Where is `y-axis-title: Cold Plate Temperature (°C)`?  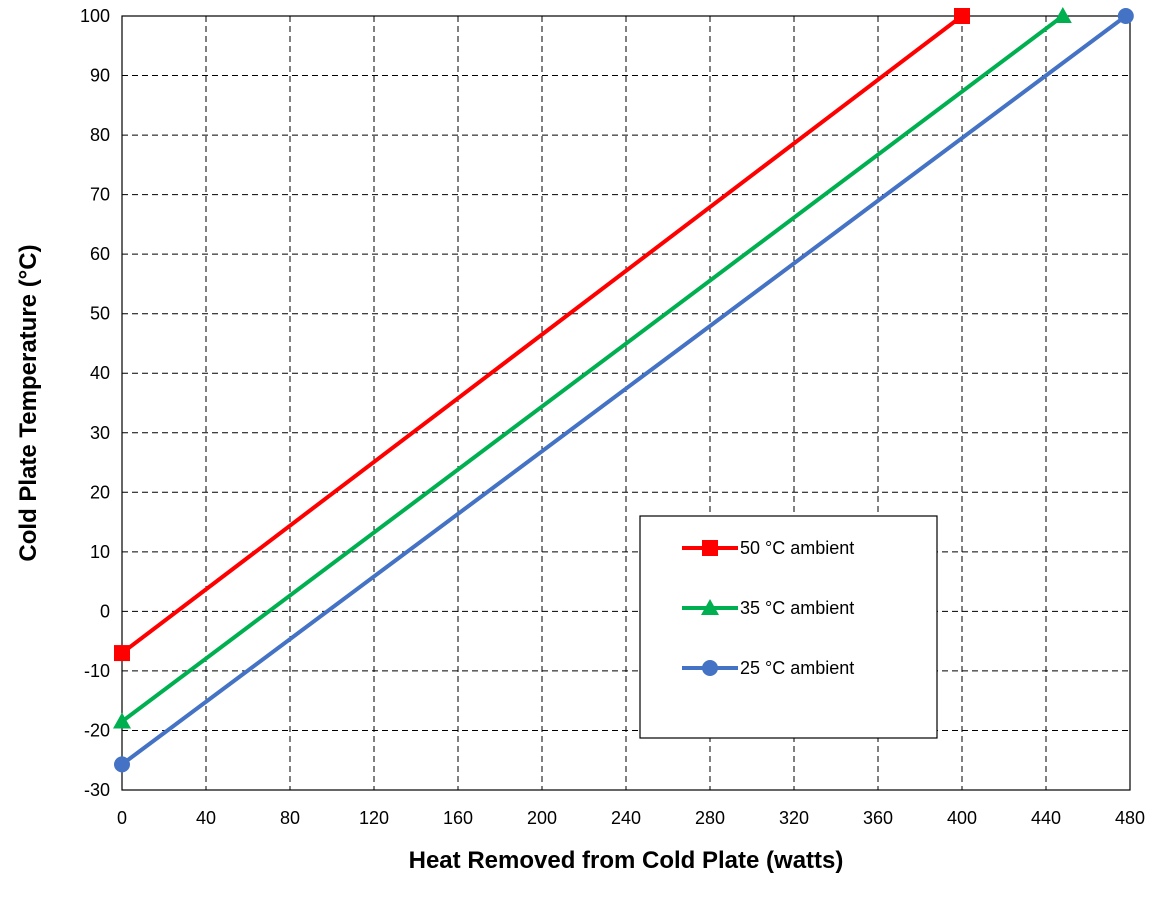
y-axis-title: Cold Plate Temperature (°C) is located at coordinates (28, 402).